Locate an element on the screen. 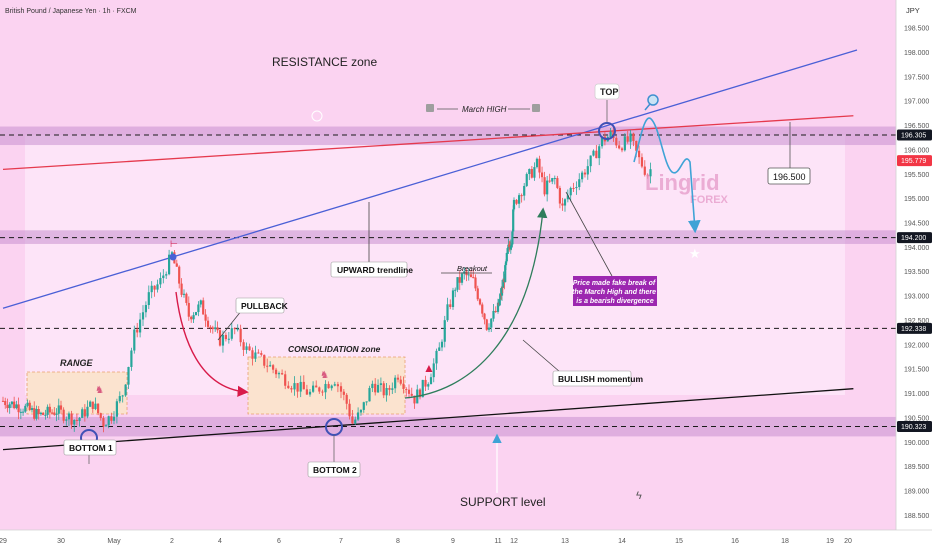 The height and width of the screenshot is (550, 932). price-tag is located at coordinates (914, 328).